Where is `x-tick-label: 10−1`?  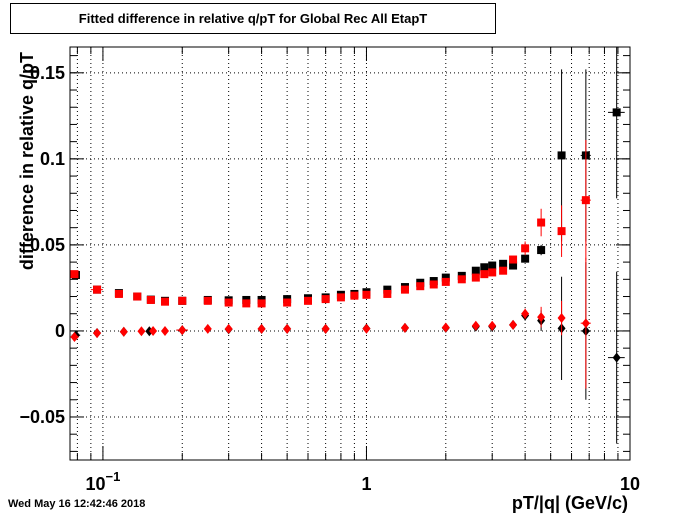
x-tick-label: 10−1 is located at coordinates (102, 481).